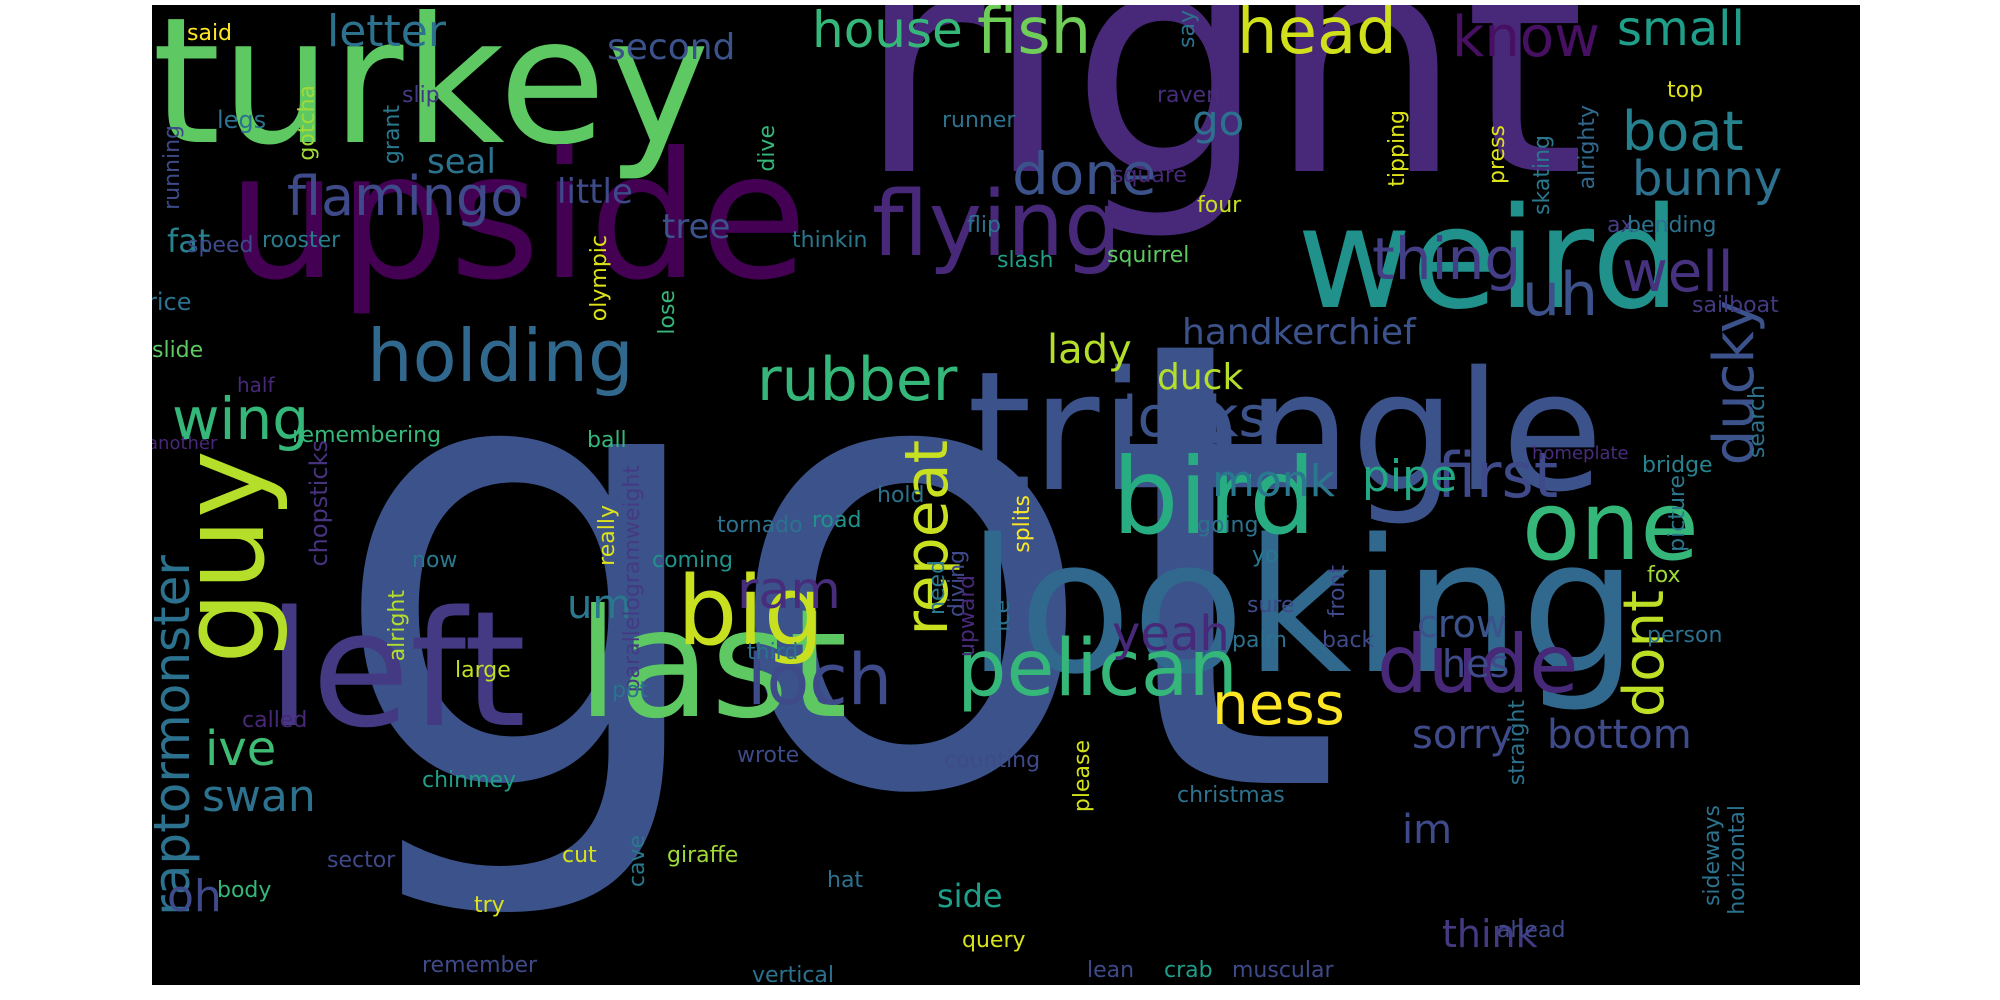  Describe the element at coordinates (405, 196) in the screenshot. I see `word-flamingo: flamingo` at that location.